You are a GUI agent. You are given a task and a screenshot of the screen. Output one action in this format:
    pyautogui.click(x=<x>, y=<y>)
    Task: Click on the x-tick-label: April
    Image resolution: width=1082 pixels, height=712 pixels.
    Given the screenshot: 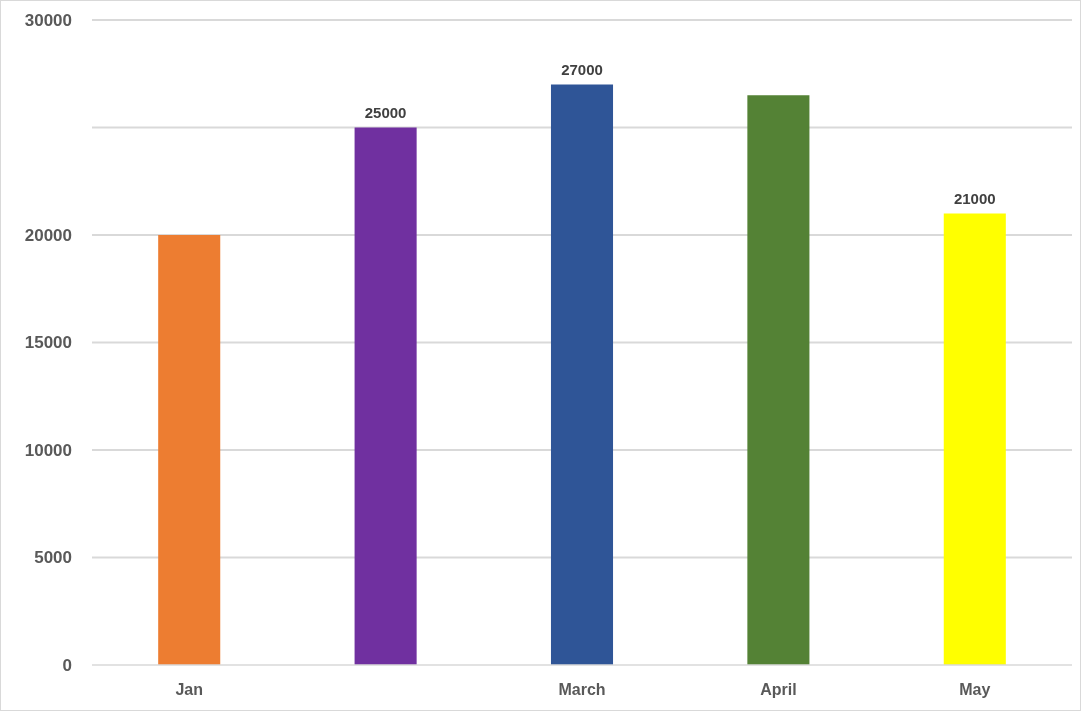 What is the action you would take?
    pyautogui.click(x=778, y=689)
    